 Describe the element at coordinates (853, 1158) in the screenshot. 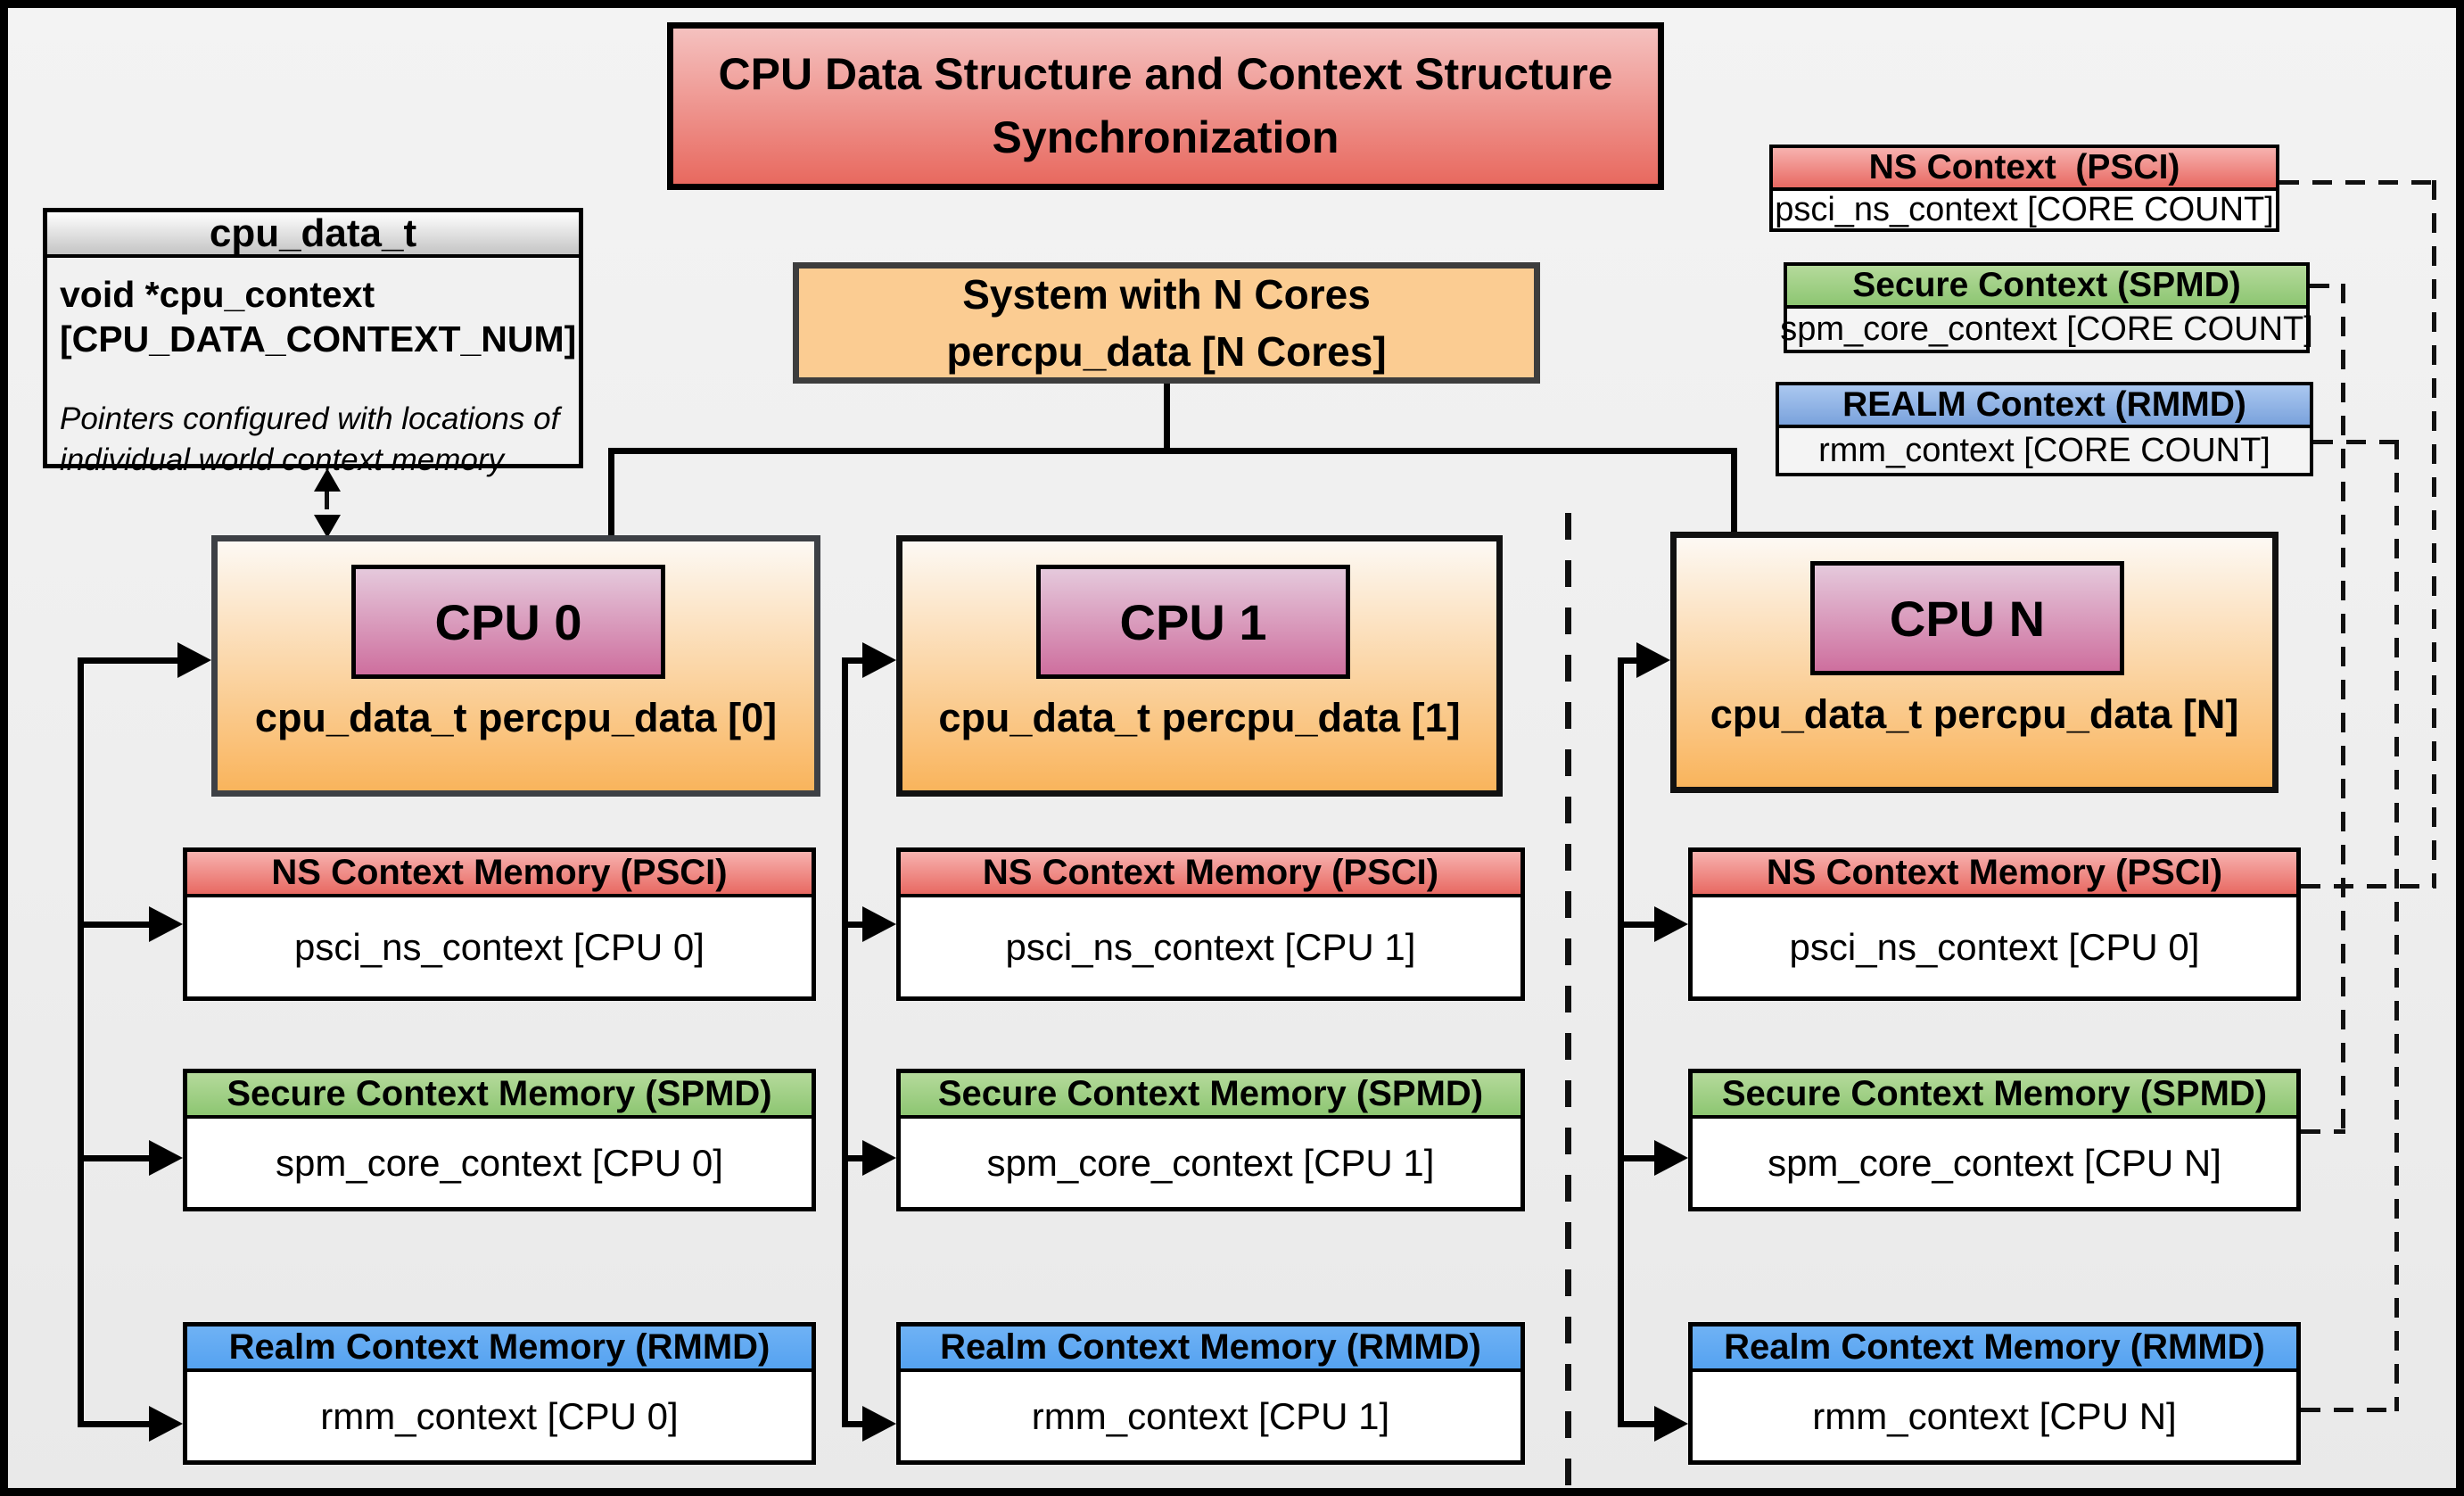

I see `cpu1-arrow-secure-line` at that location.